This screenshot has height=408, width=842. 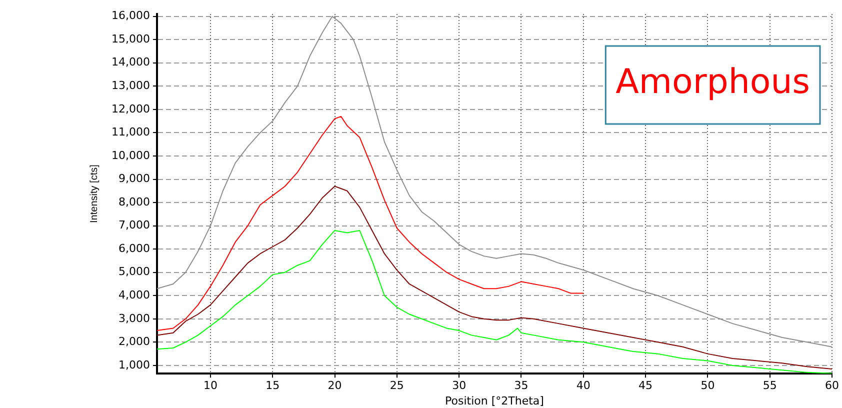 I want to click on y-tick-label: 13,000, so click(x=131, y=85).